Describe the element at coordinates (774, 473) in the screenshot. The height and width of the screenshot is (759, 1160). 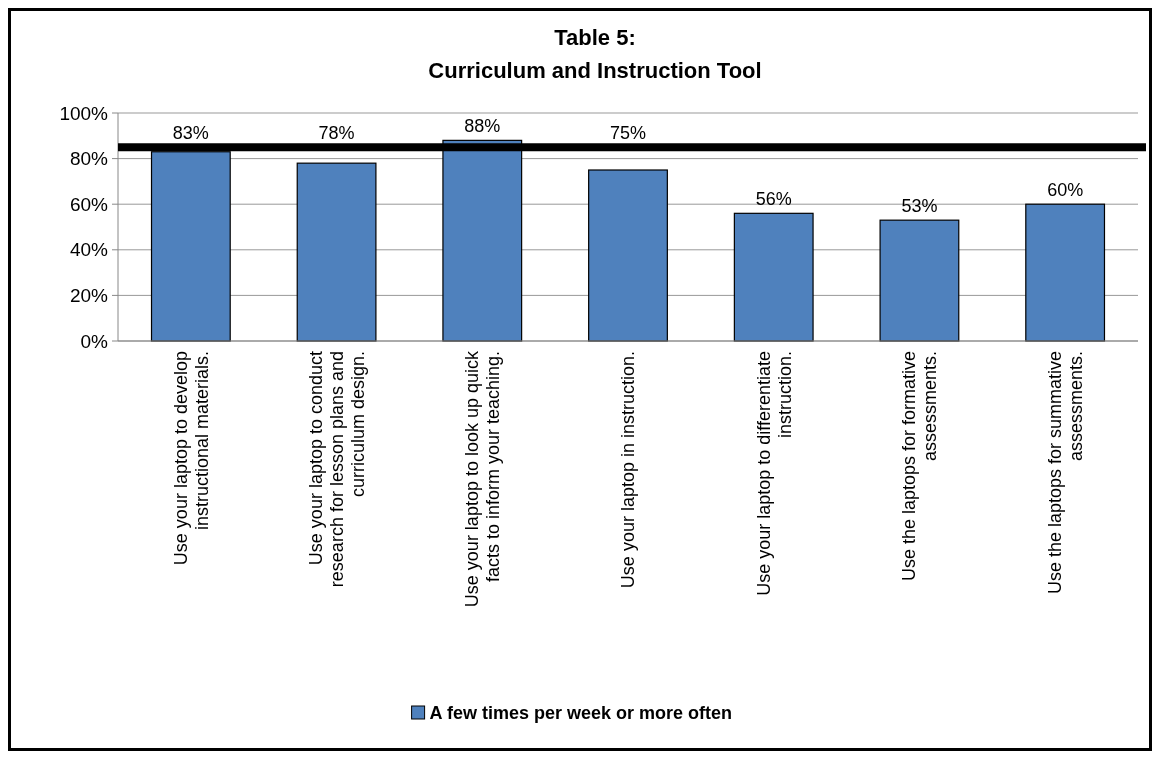
I see `x-tick-label: Use your laptop to differentiate instruction.` at that location.